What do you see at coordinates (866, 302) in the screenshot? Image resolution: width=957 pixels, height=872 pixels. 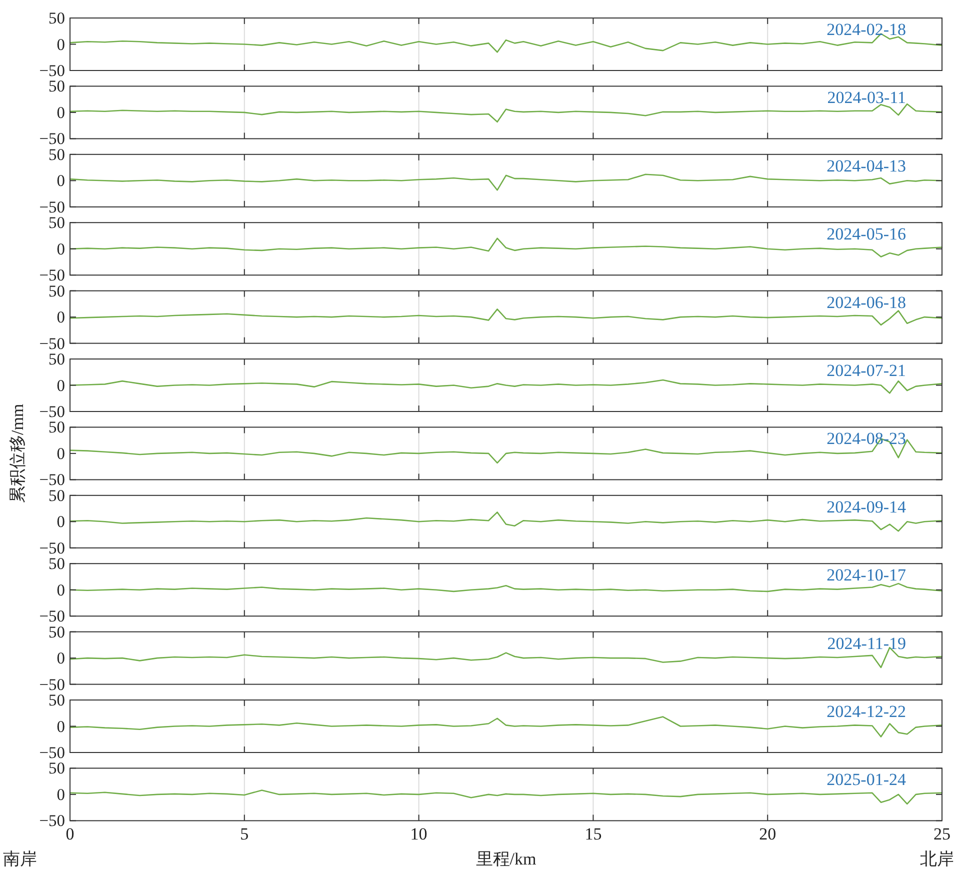 I see `annotation: 2024-06-18` at bounding box center [866, 302].